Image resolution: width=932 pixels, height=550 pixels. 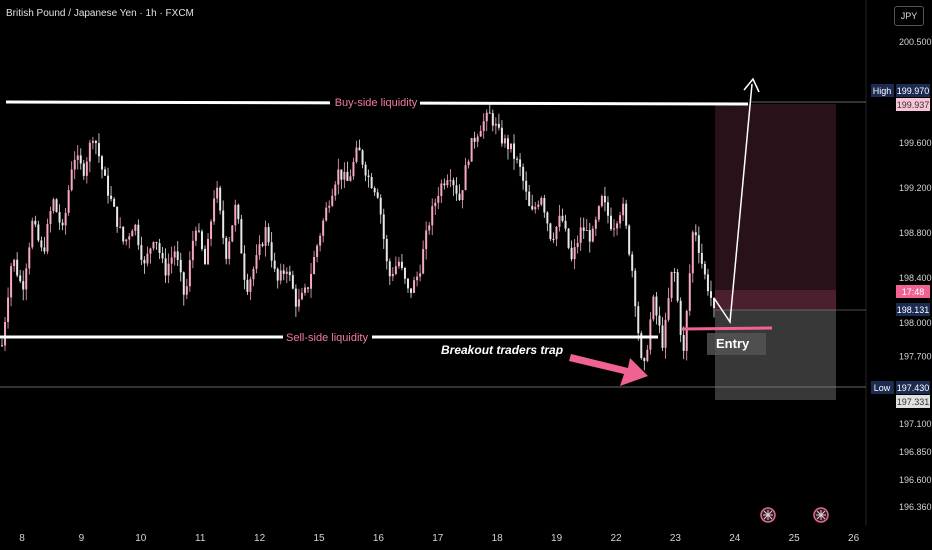 I want to click on buy-side-label-bg, so click(x=375, y=102).